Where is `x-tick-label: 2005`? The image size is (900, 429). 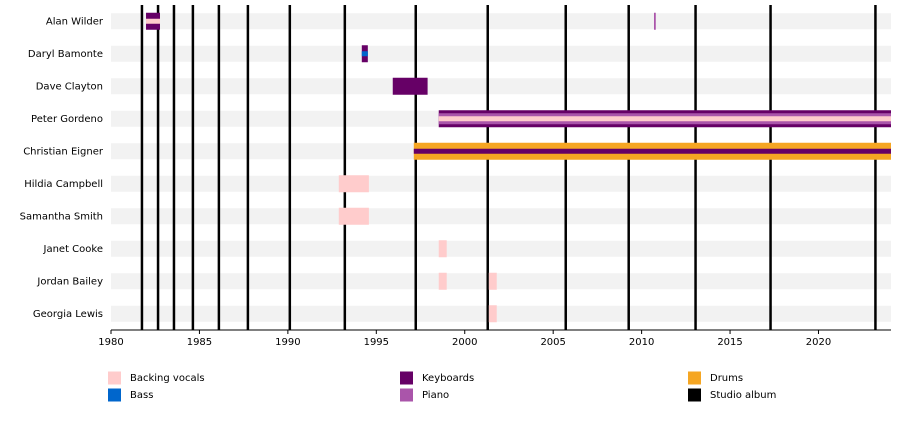
x-tick-label: 2005 is located at coordinates (552, 342).